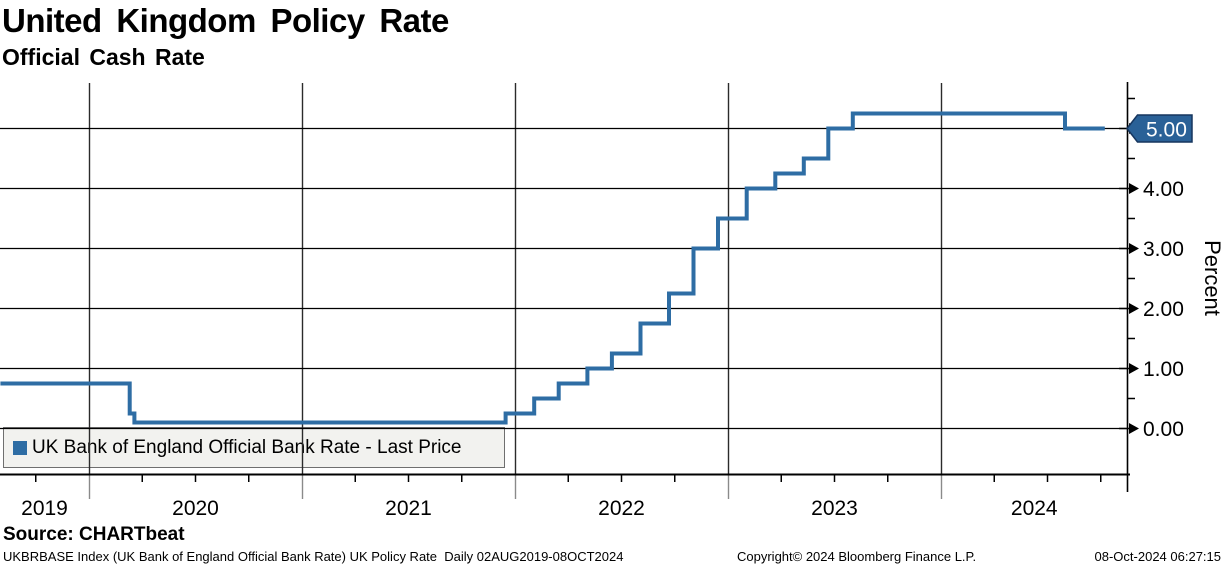 Image resolution: width=1224 pixels, height=566 pixels. What do you see at coordinates (1034, 508) in the screenshot?
I see `x-axis-tick-label: 2024` at bounding box center [1034, 508].